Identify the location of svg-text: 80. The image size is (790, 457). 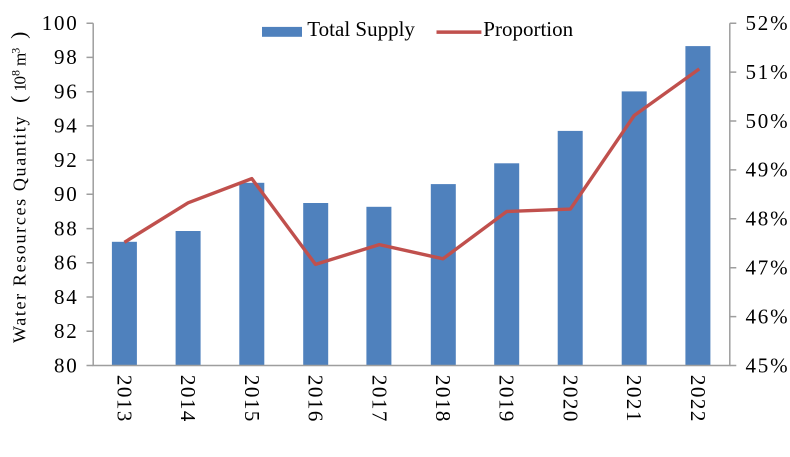
(66, 365).